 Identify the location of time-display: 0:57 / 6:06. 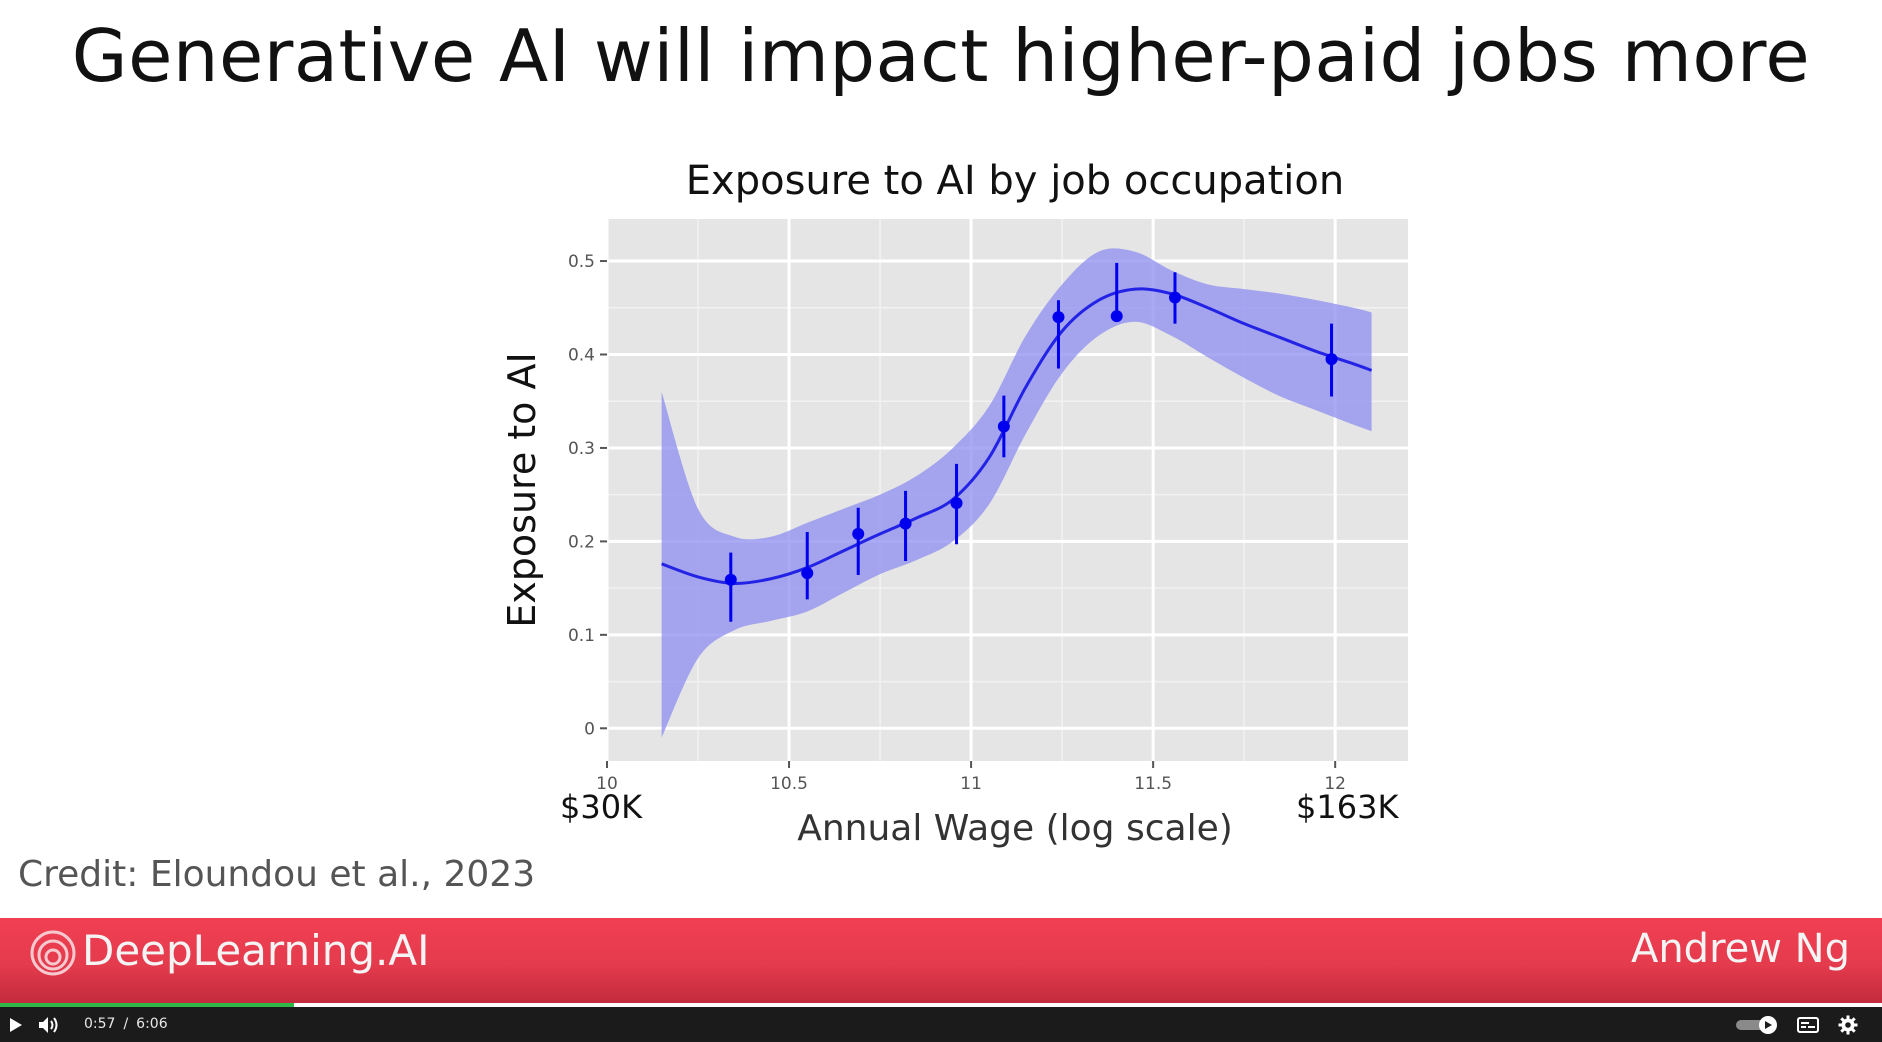
(126, 1024).